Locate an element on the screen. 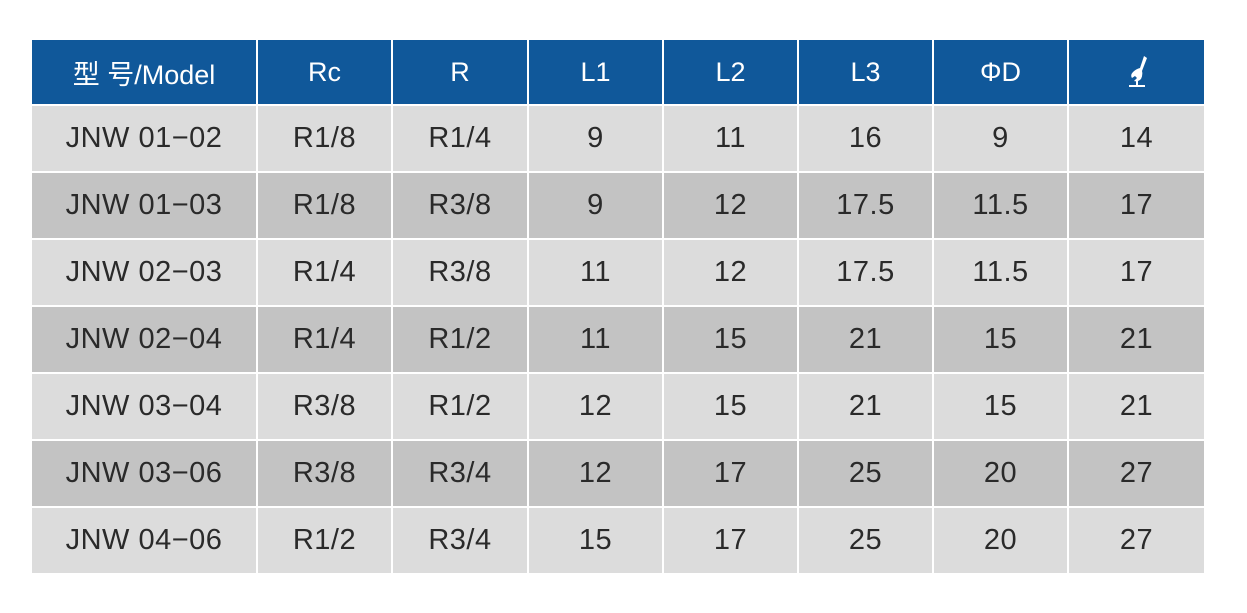 This screenshot has width=1247, height=613. cell-model: JNW 03−06 is located at coordinates (145, 473).